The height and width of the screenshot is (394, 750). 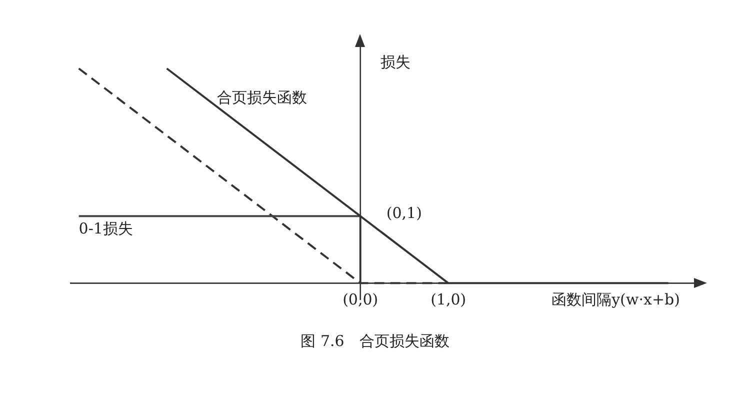 What do you see at coordinates (448, 299) in the screenshot?
I see `x-tick-label: (1,0)` at bounding box center [448, 299].